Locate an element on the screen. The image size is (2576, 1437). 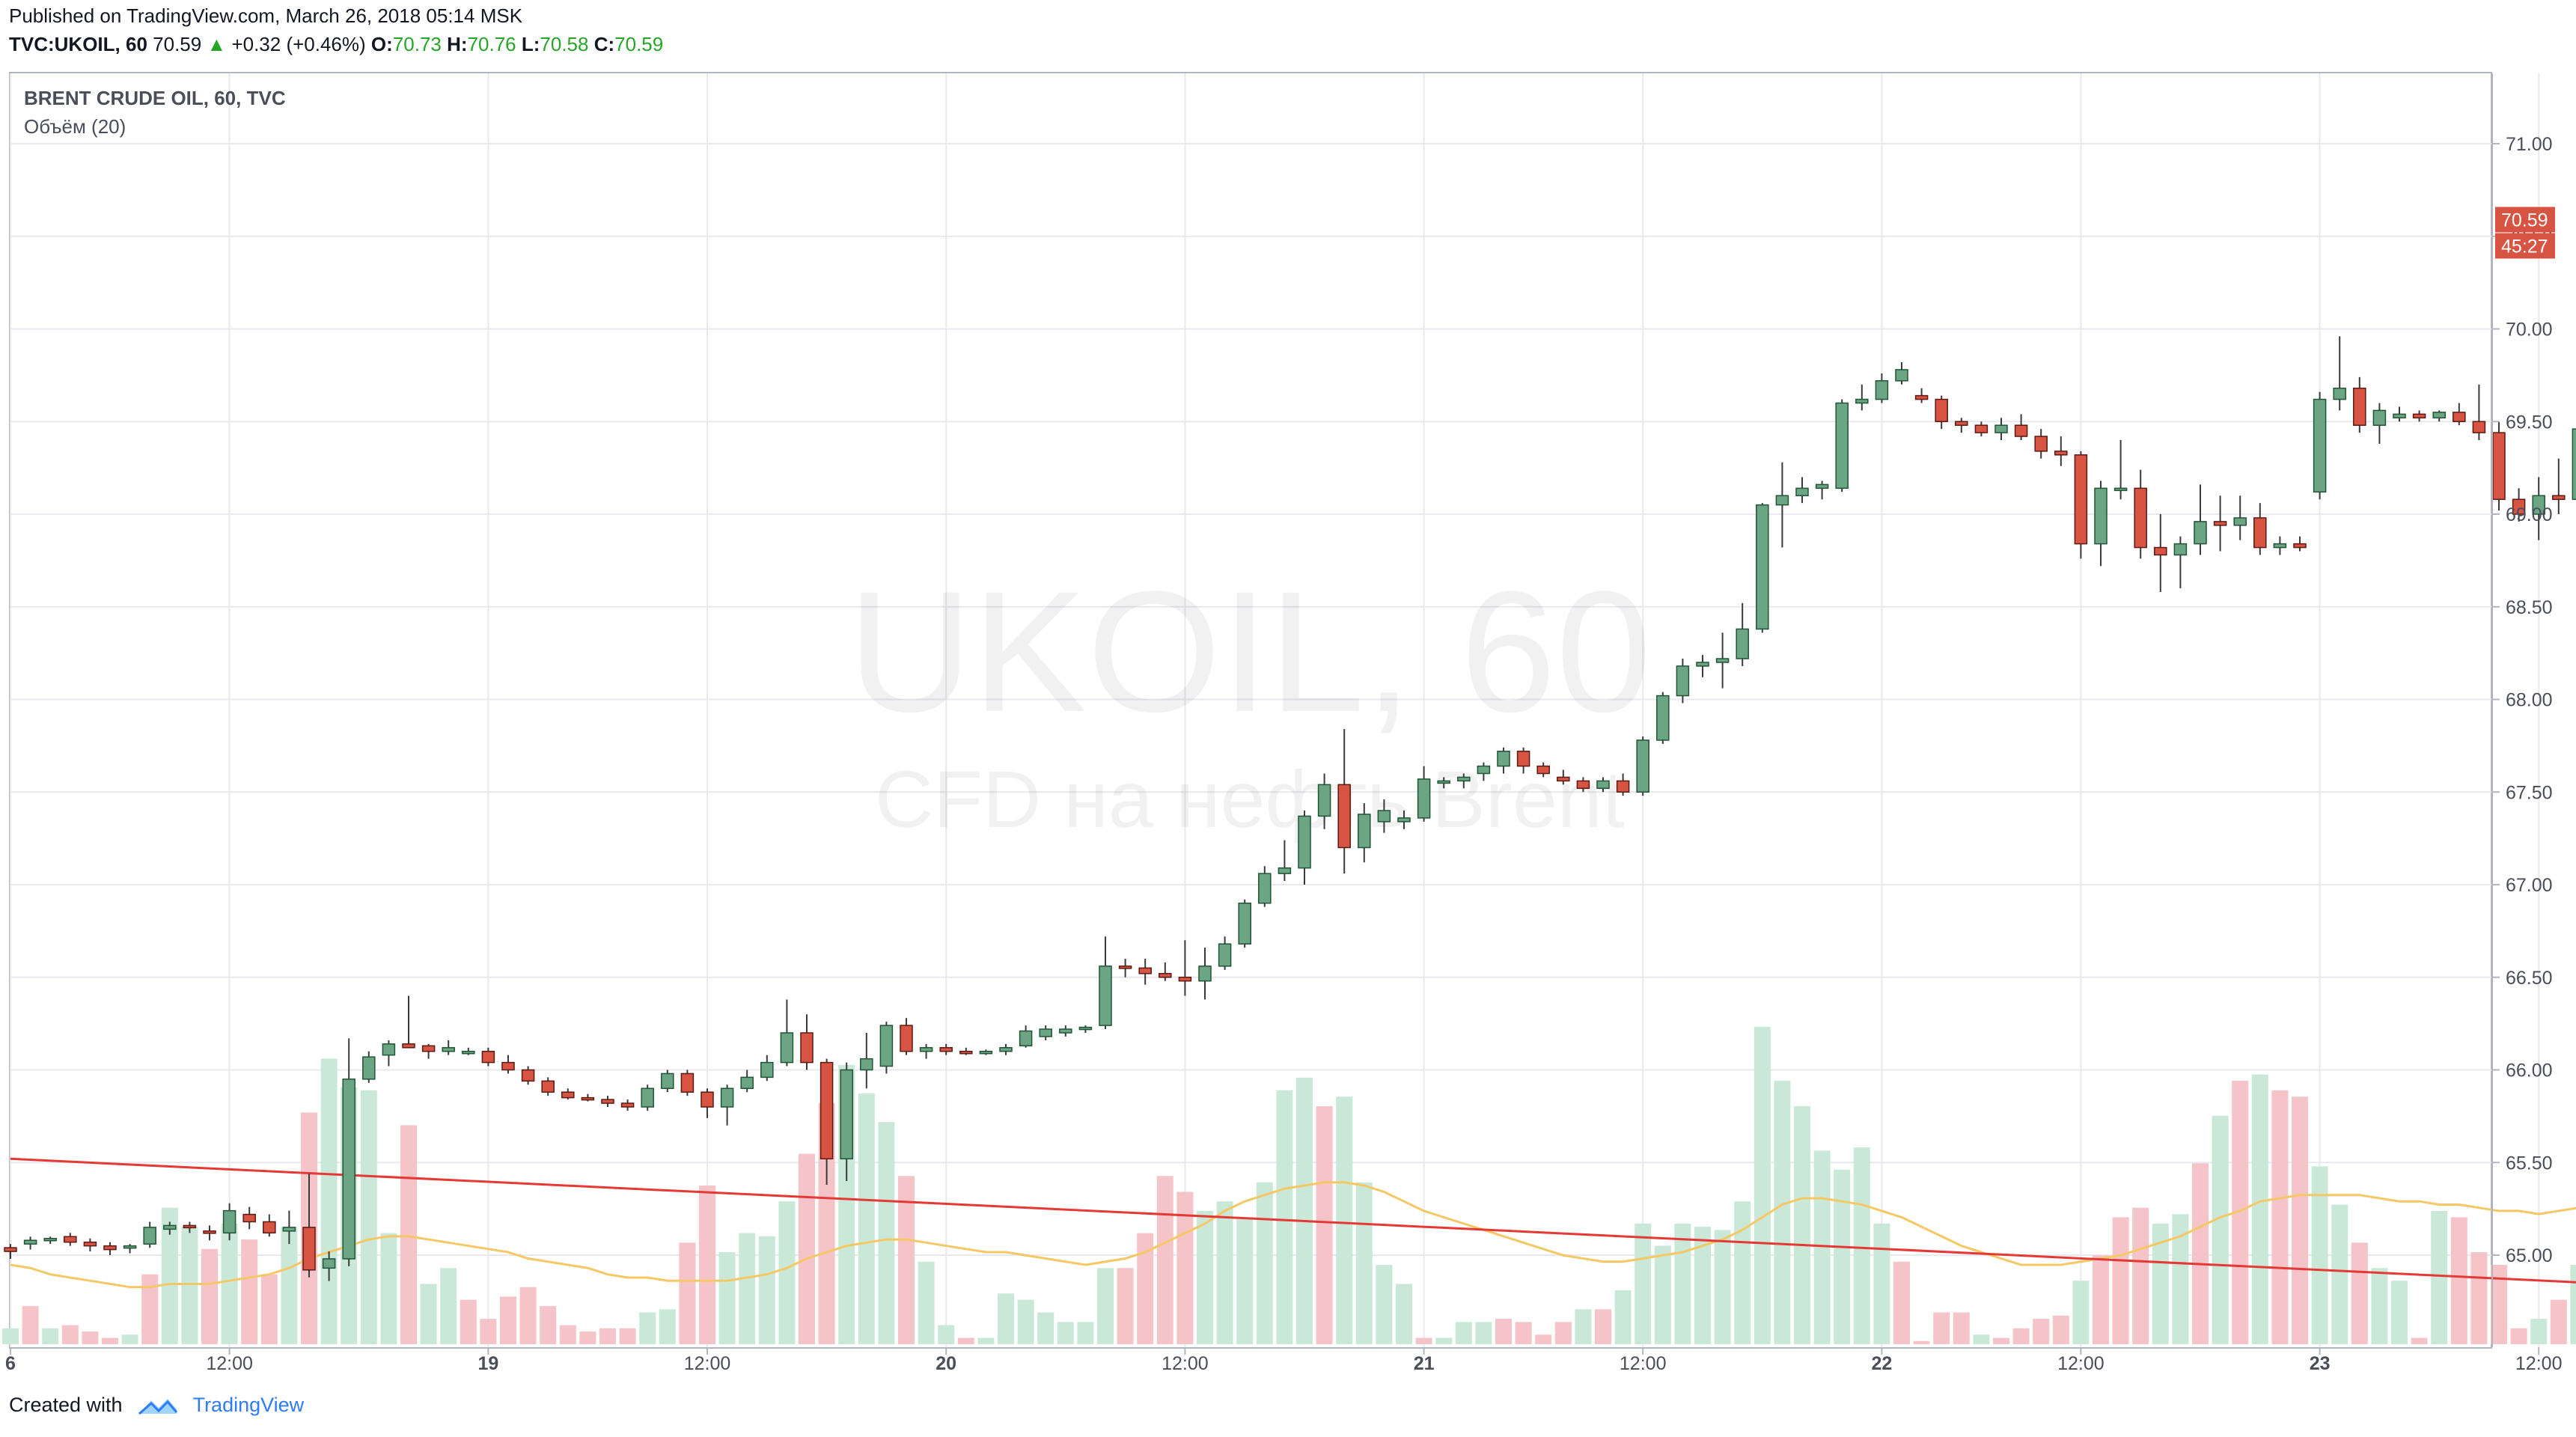
high-value: 70.76 is located at coordinates (491, 44).